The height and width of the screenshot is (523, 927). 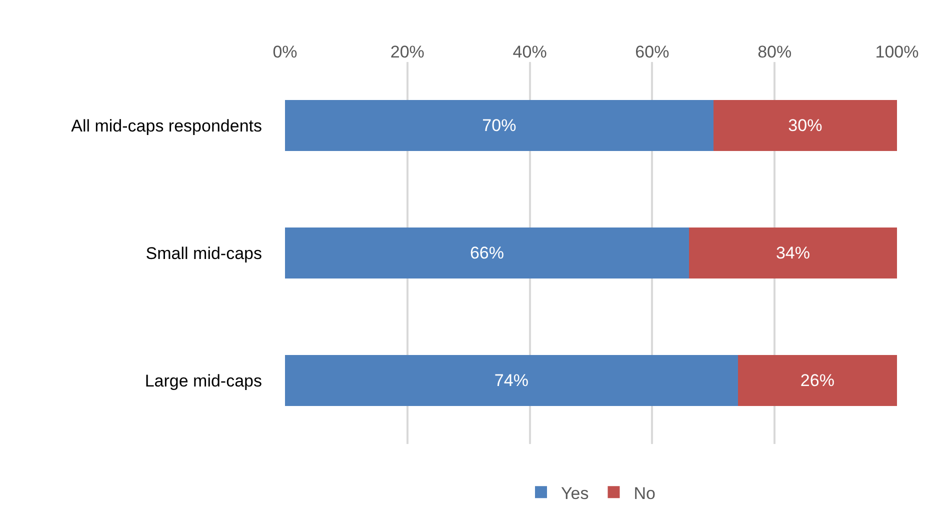 I want to click on x-tick-label: 60%, so click(x=652, y=52).